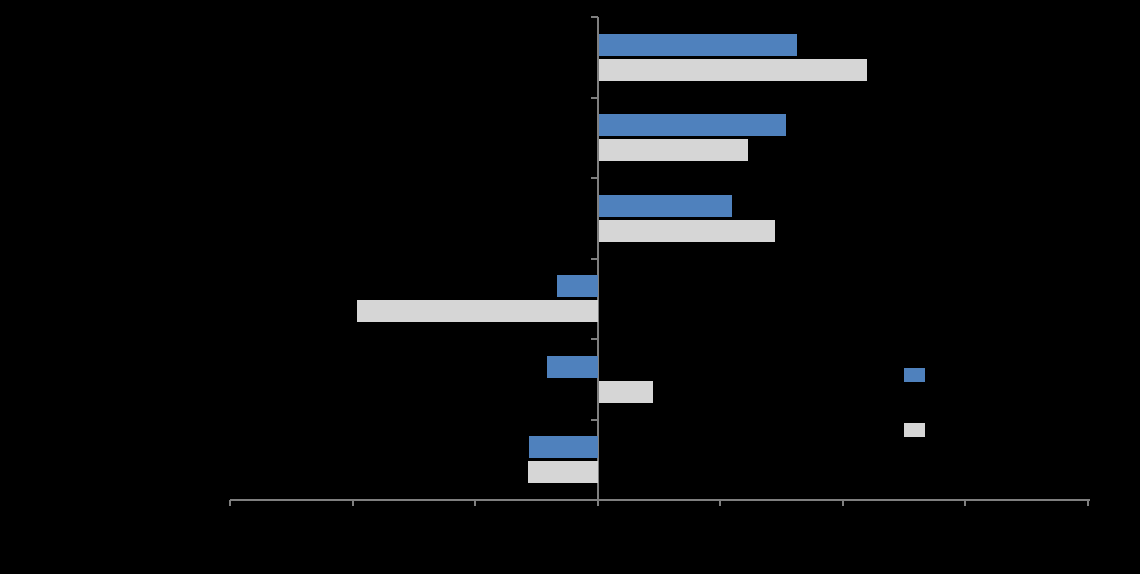 This screenshot has width=1140, height=574. I want to click on y-axis-line, so click(597, 258).